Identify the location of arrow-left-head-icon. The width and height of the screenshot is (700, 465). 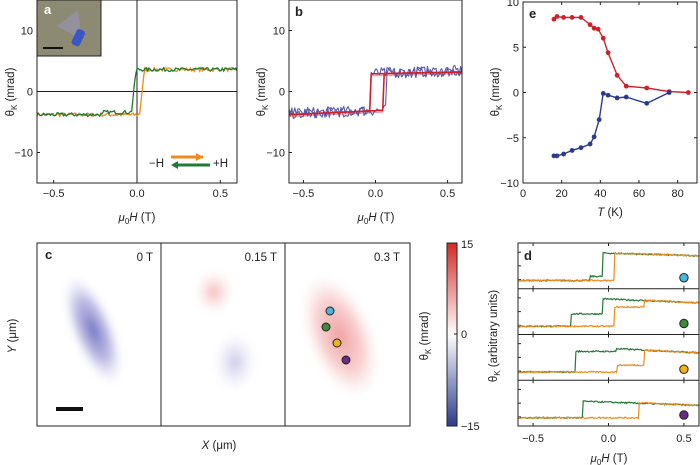
(174, 165).